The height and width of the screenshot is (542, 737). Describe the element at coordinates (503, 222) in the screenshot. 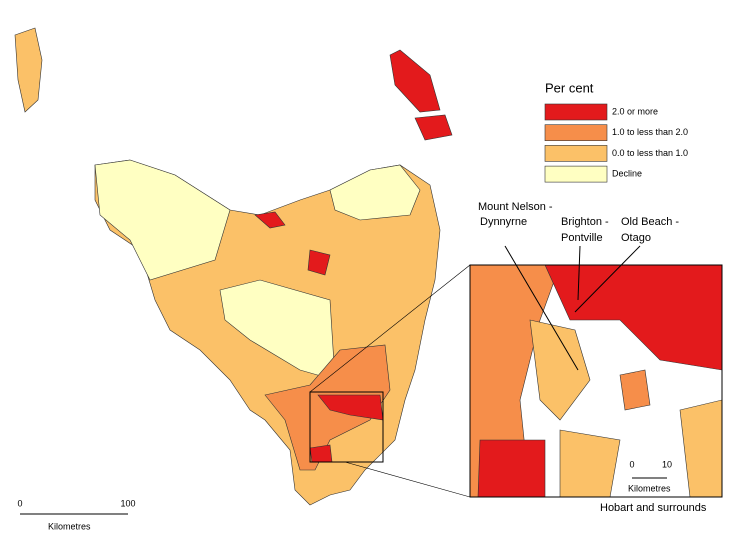

I see `place-label: Dynnyrne` at that location.